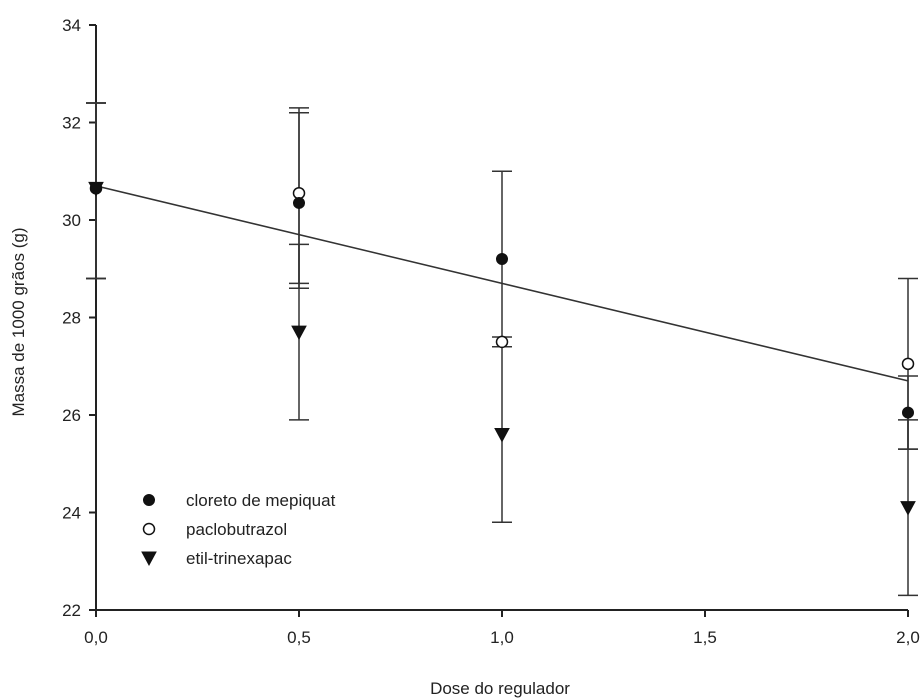  Describe the element at coordinates (71, 123) in the screenshot. I see `y-tick-label: 32` at that location.